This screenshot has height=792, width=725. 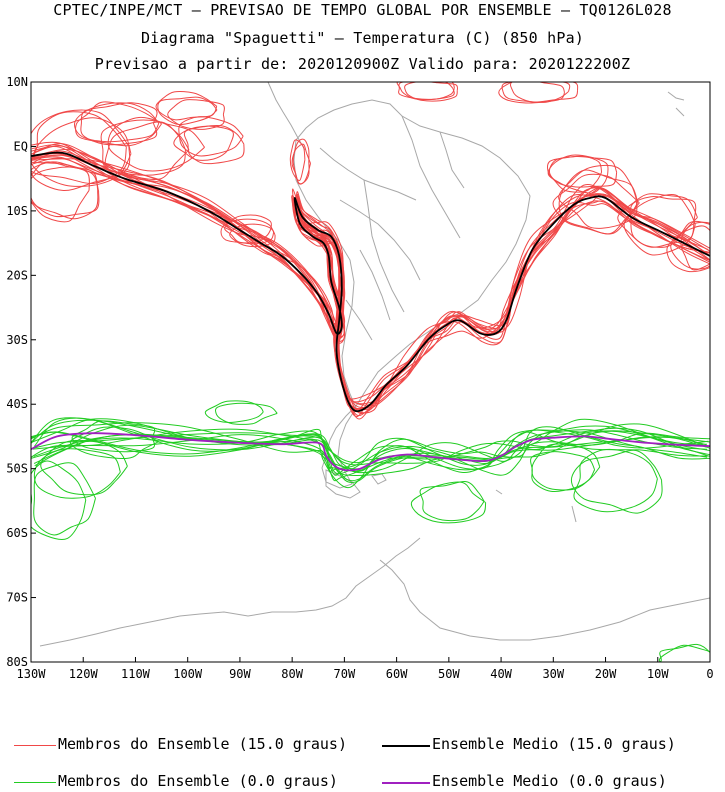 What do you see at coordinates (658, 674) in the screenshot?
I see `lon-label: 10W` at bounding box center [658, 674].